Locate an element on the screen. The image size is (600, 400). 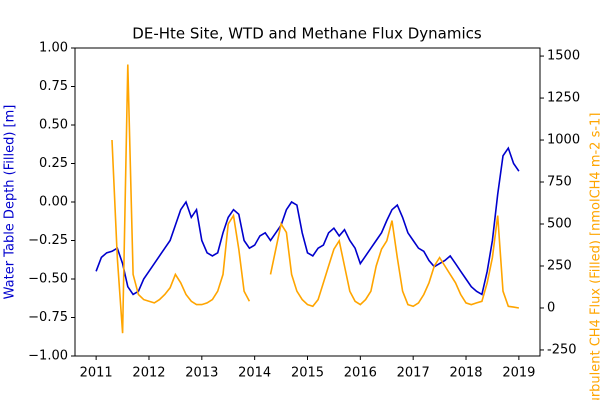
y2-tick-label: 500 is located at coordinates (559, 224).